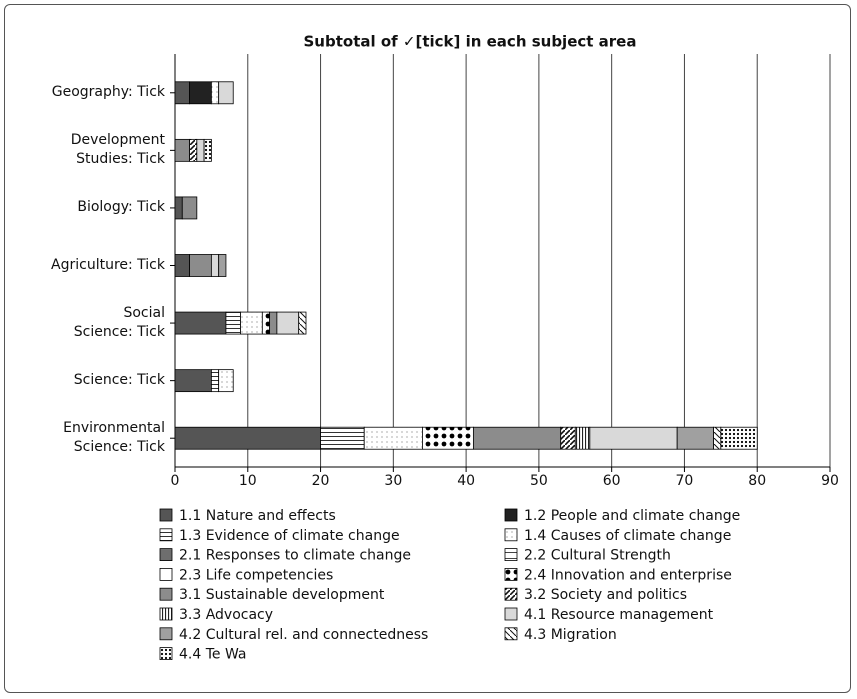  Describe the element at coordinates (612, 481) in the screenshot. I see `x-tick-label: 60` at that location.